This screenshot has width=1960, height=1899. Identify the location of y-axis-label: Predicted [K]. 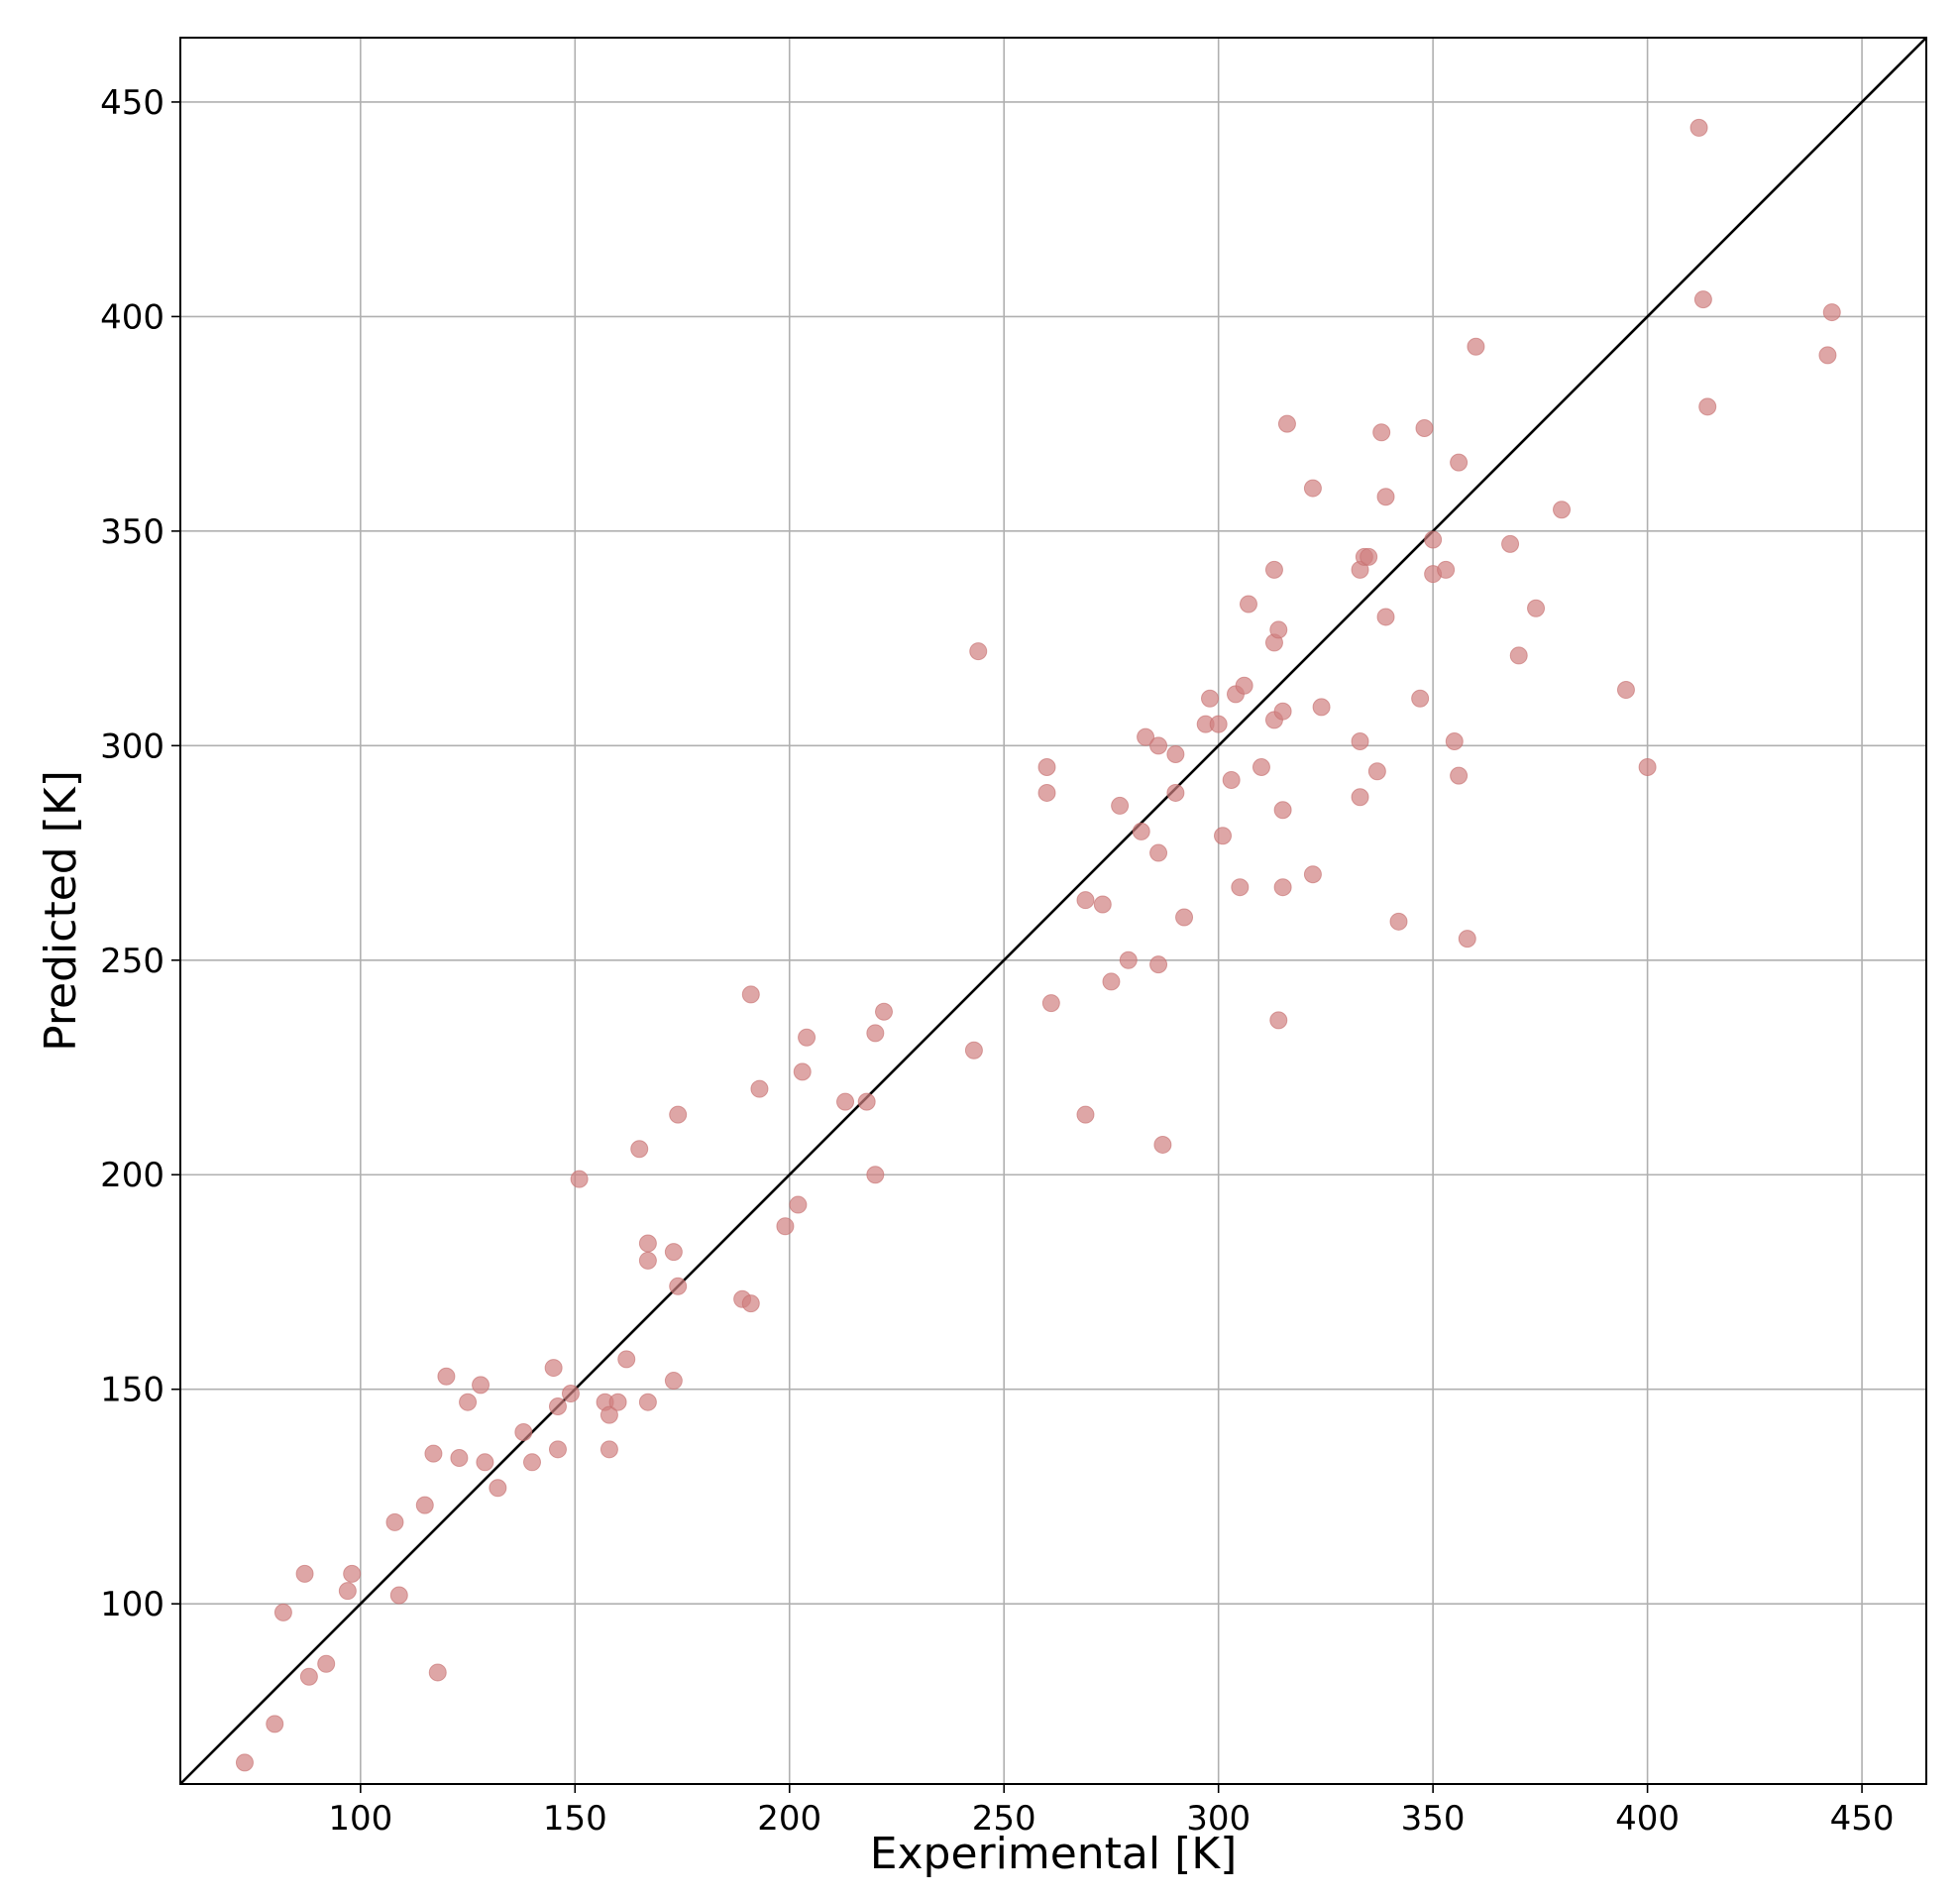
(61, 911).